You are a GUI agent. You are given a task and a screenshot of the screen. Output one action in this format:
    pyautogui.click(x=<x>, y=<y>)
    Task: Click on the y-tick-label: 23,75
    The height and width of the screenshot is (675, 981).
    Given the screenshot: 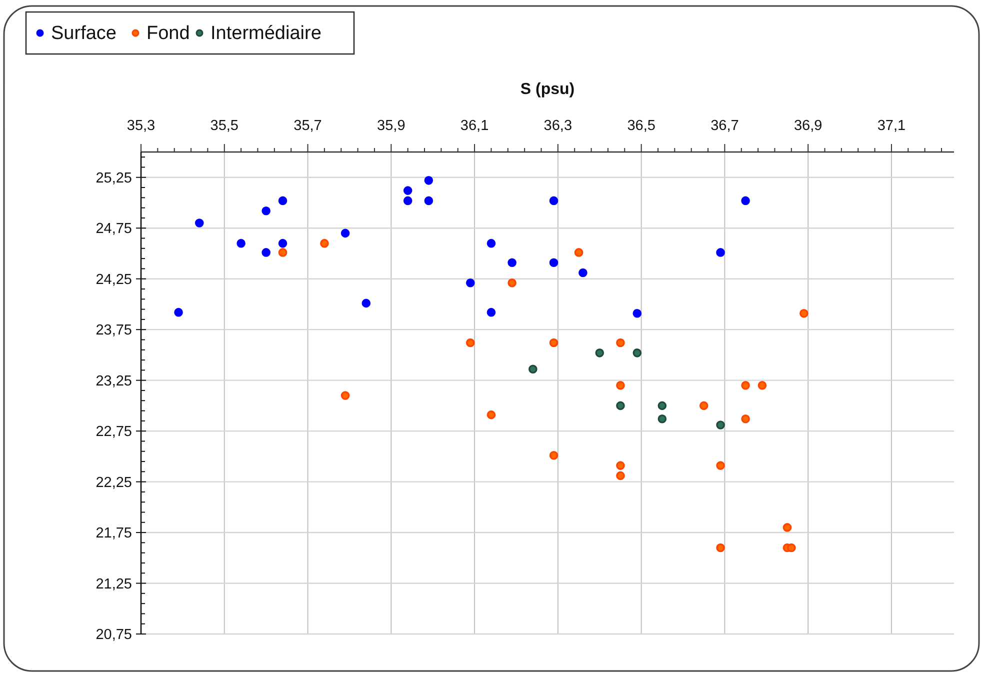 What is the action you would take?
    pyautogui.click(x=114, y=330)
    